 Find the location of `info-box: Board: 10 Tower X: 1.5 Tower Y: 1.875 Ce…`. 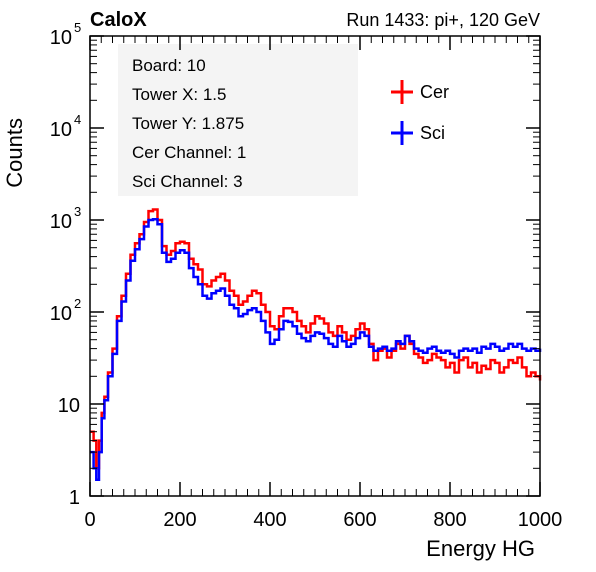

info-box: Board: 10 Tower X: 1.5 Tower Y: 1.875 Ce… is located at coordinates (238, 120).